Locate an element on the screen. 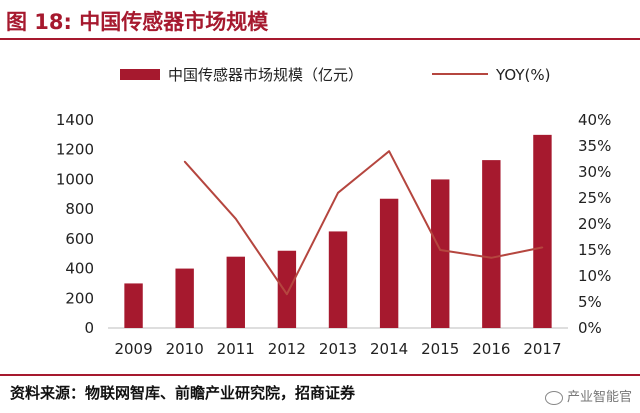  y-right-tick-label: 25% is located at coordinates (594, 198).